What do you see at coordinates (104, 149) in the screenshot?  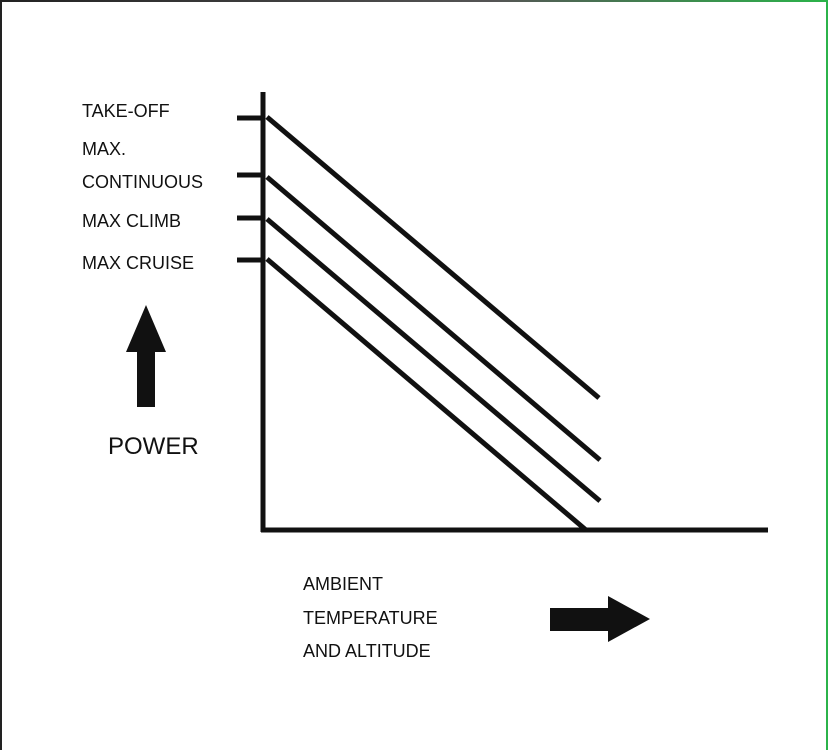 I see `level-label: MAX.` at bounding box center [104, 149].